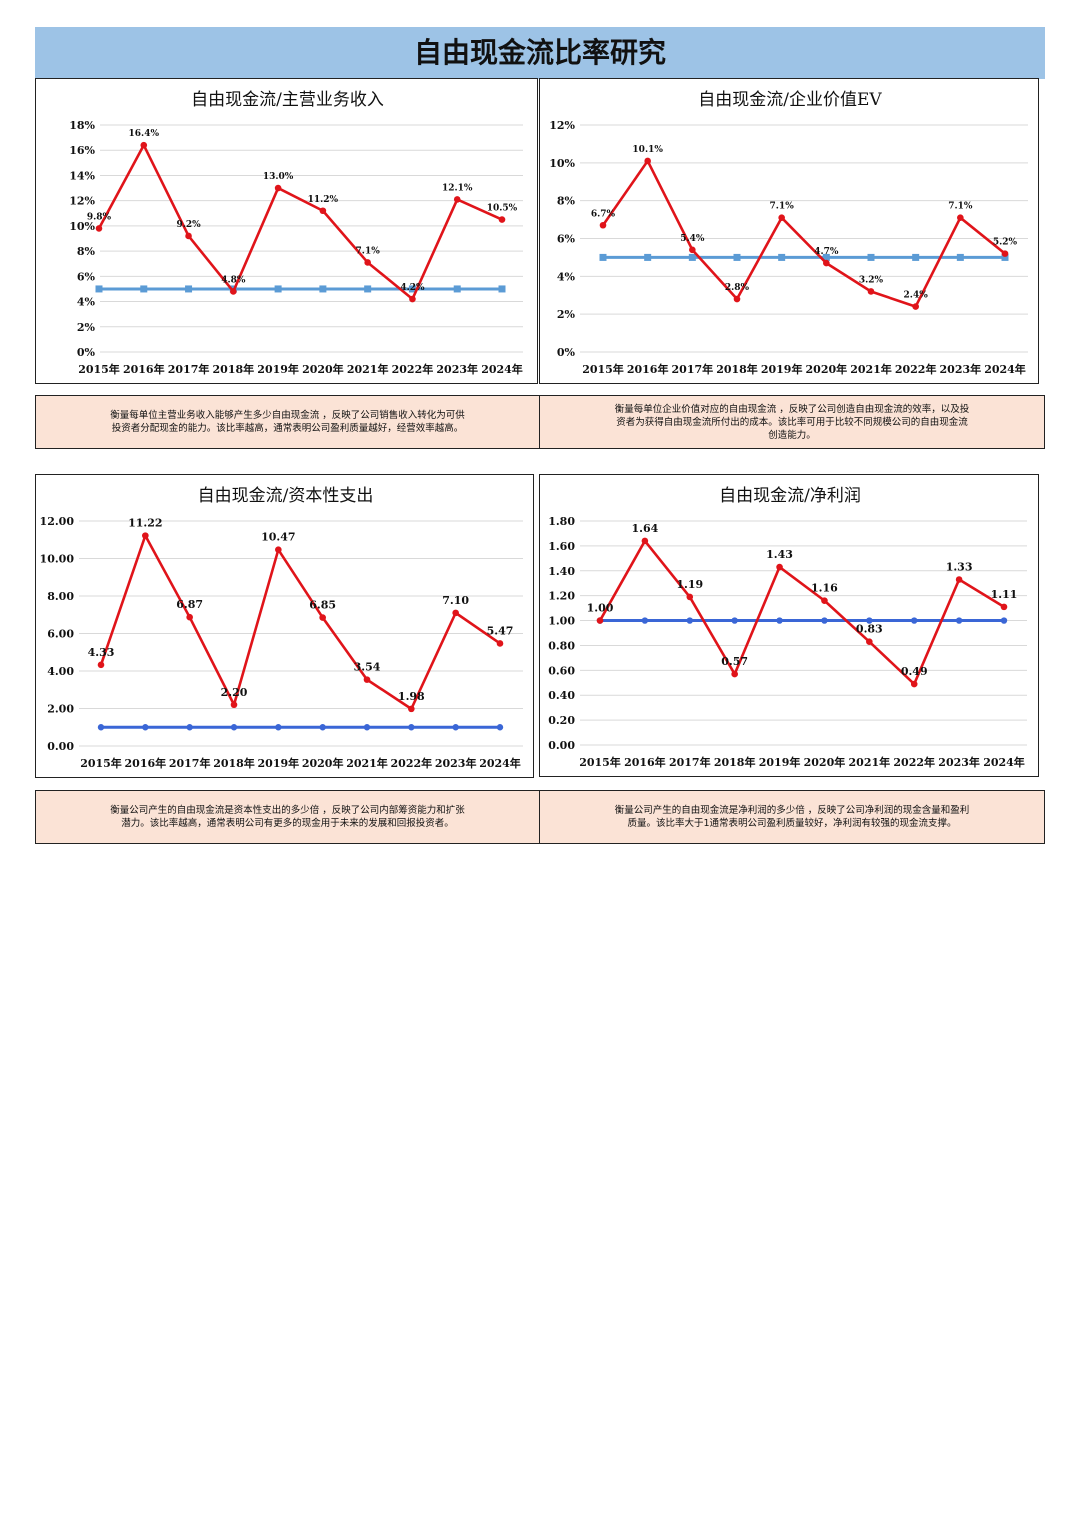 This screenshot has width=1080, height=1527. What do you see at coordinates (734, 661) in the screenshot?
I see `data-label: 0.57` at bounding box center [734, 661].